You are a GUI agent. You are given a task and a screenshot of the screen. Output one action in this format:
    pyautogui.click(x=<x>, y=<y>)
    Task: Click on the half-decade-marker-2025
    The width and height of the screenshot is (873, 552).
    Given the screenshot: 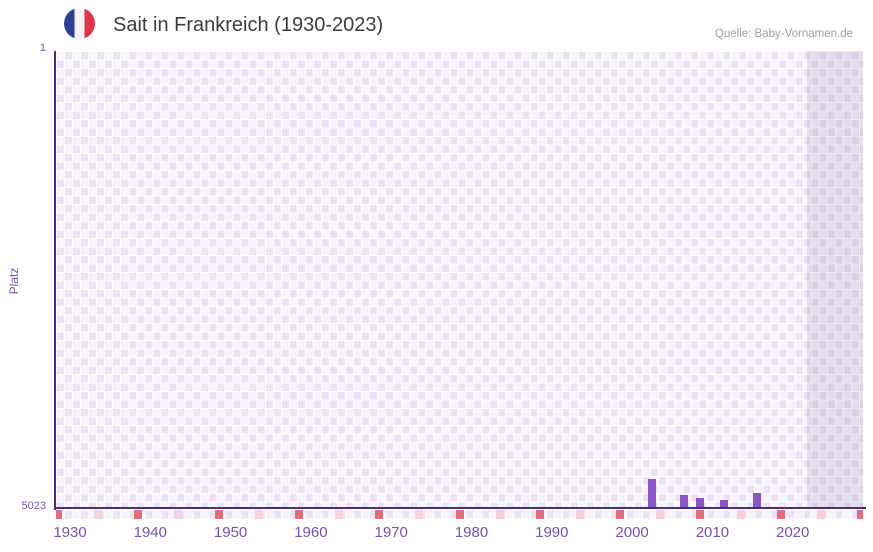 What is the action you would take?
    pyautogui.click(x=820, y=514)
    